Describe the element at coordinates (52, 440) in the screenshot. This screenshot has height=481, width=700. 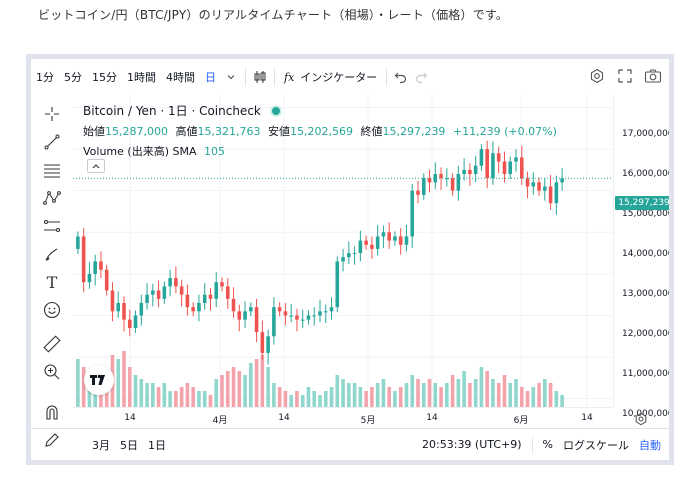
I see `pencil-icon` at that location.